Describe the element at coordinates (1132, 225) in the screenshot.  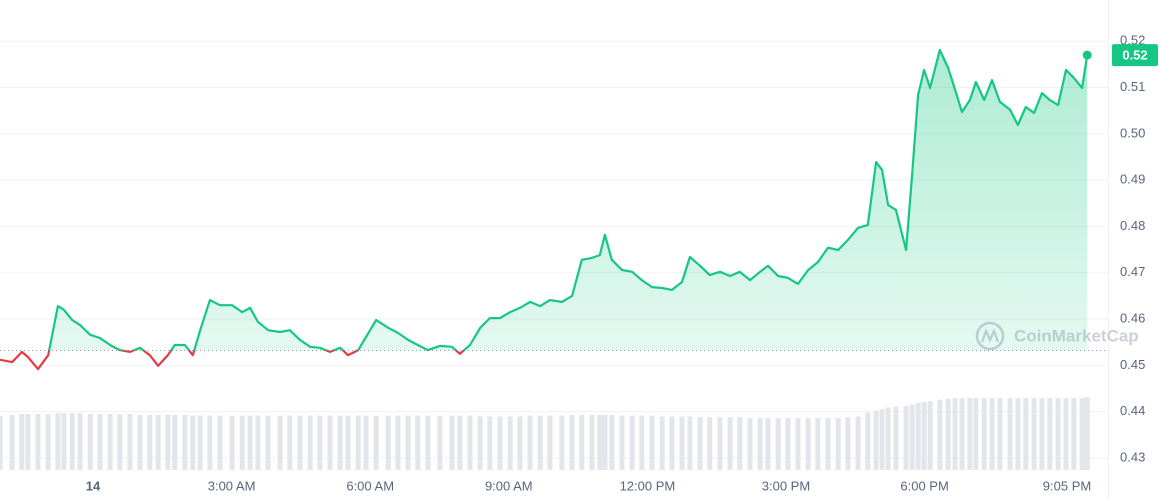
I see `y-tick-label: 0.48` at that location.